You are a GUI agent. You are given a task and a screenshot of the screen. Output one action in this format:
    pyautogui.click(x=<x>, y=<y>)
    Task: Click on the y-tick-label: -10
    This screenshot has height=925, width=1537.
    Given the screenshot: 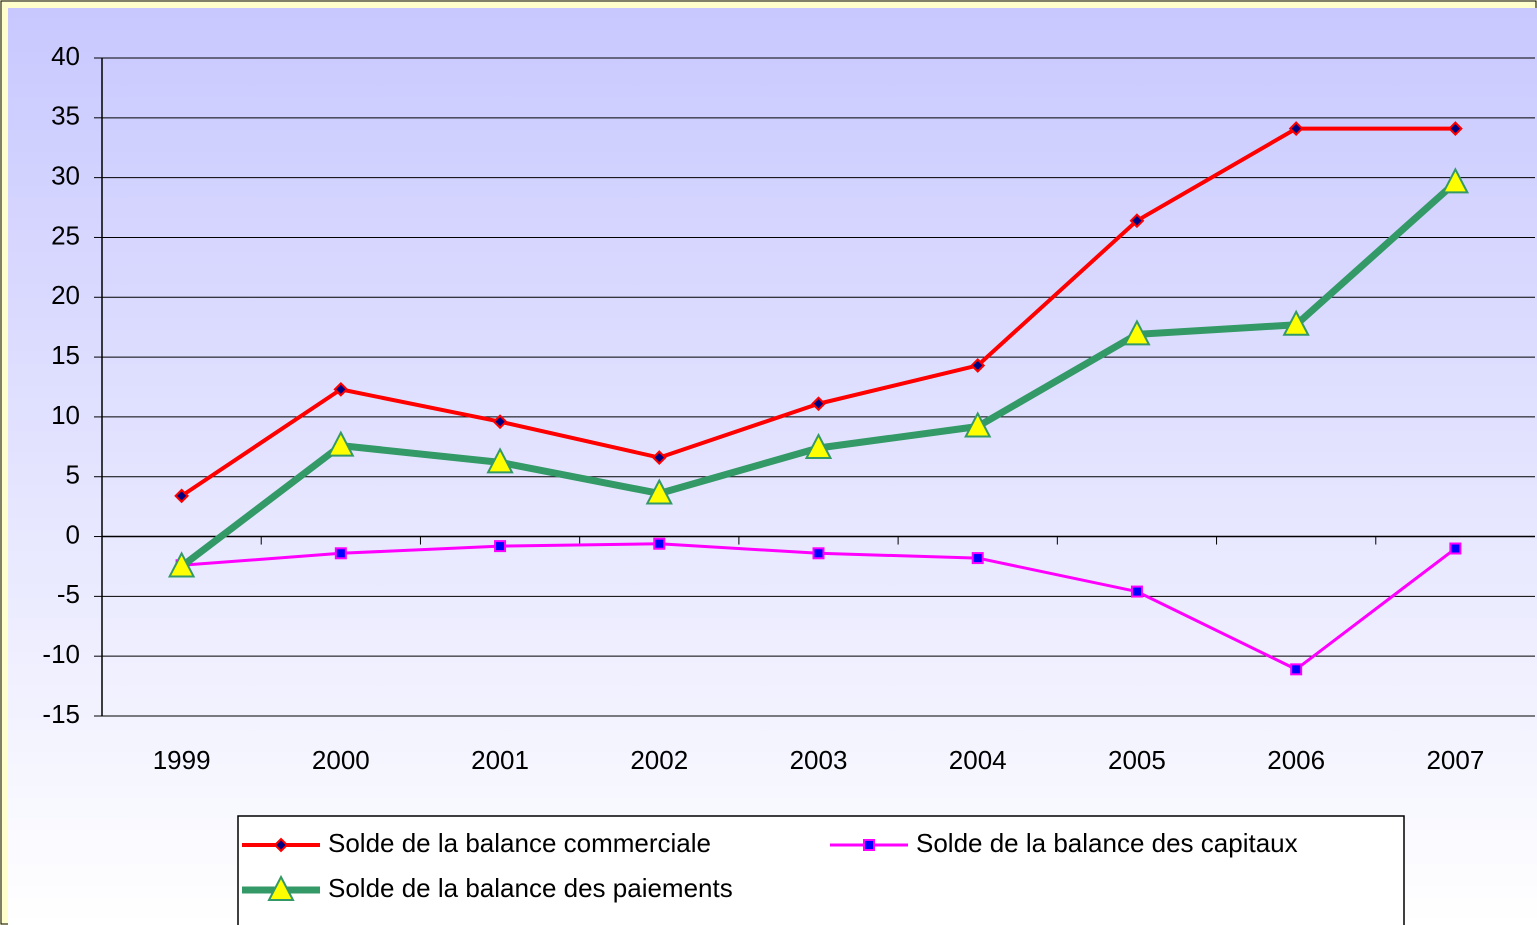 What is the action you would take?
    pyautogui.click(x=61, y=654)
    